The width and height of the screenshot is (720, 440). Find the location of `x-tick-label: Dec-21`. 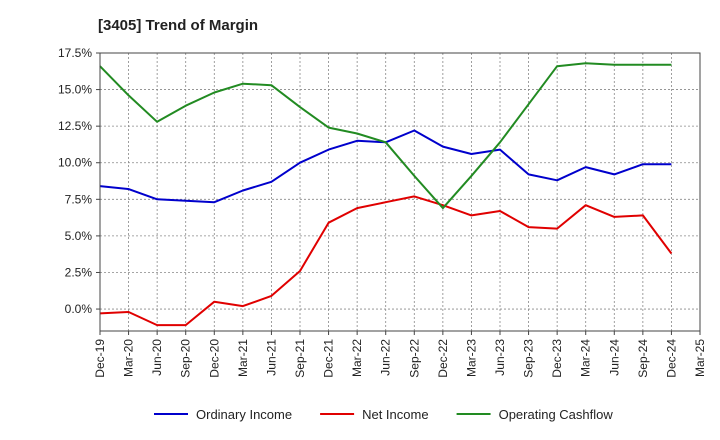

x-tick-label: Dec-21 is located at coordinates (329, 358).